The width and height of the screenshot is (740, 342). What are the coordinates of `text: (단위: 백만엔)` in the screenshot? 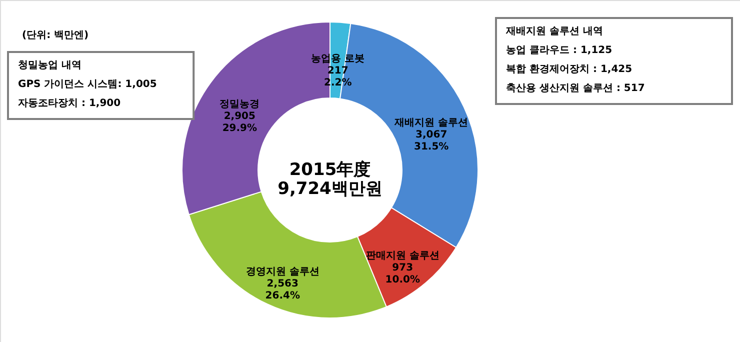 It's located at (55, 35).